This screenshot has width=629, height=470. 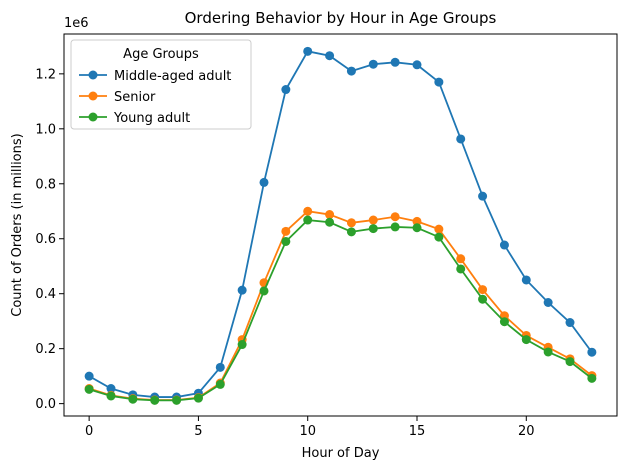 What do you see at coordinates (45, 349) in the screenshot?
I see `y-tick-label: 0.2` at bounding box center [45, 349].